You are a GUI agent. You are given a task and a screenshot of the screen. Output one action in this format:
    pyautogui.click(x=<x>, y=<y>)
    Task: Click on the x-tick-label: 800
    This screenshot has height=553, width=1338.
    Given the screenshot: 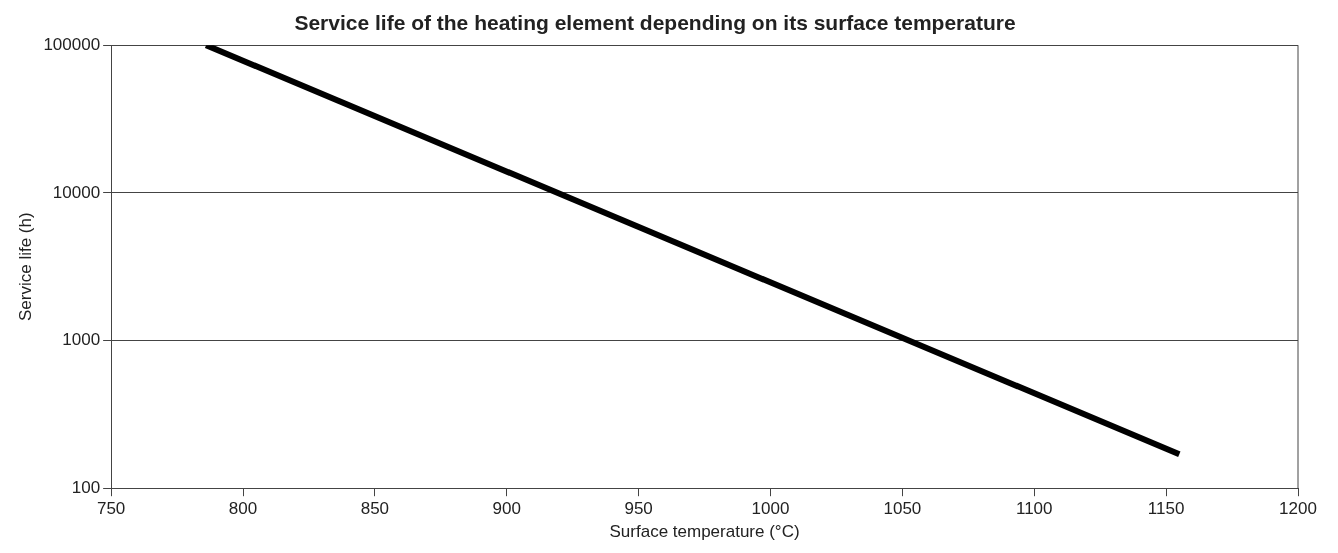 What is the action you would take?
    pyautogui.click(x=243, y=509)
    